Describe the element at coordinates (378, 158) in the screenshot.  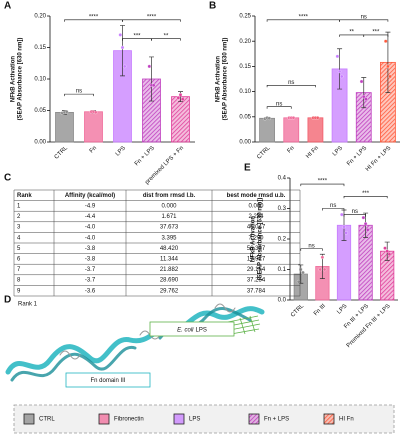
I see `x-tick-label: HI Fn + LPS` at that location.